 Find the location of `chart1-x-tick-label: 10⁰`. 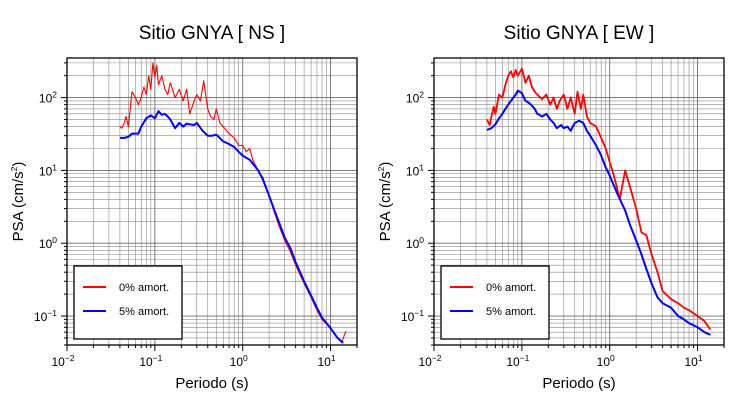

chart1-x-tick-label: 10⁰ is located at coordinates (239, 361).